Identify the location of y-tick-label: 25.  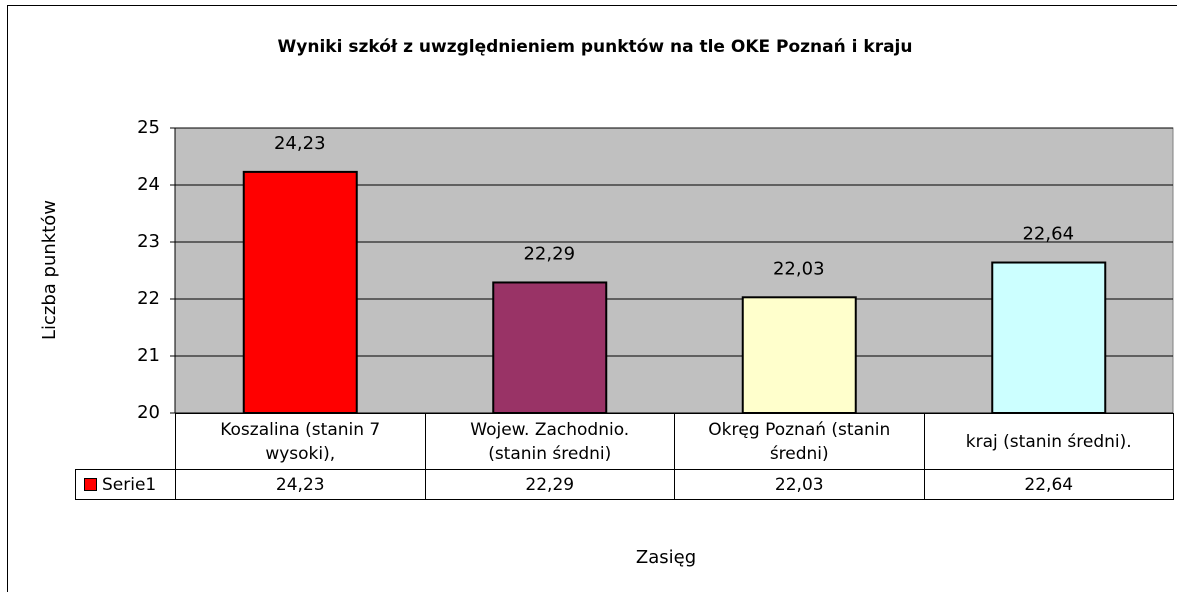
(148, 127).